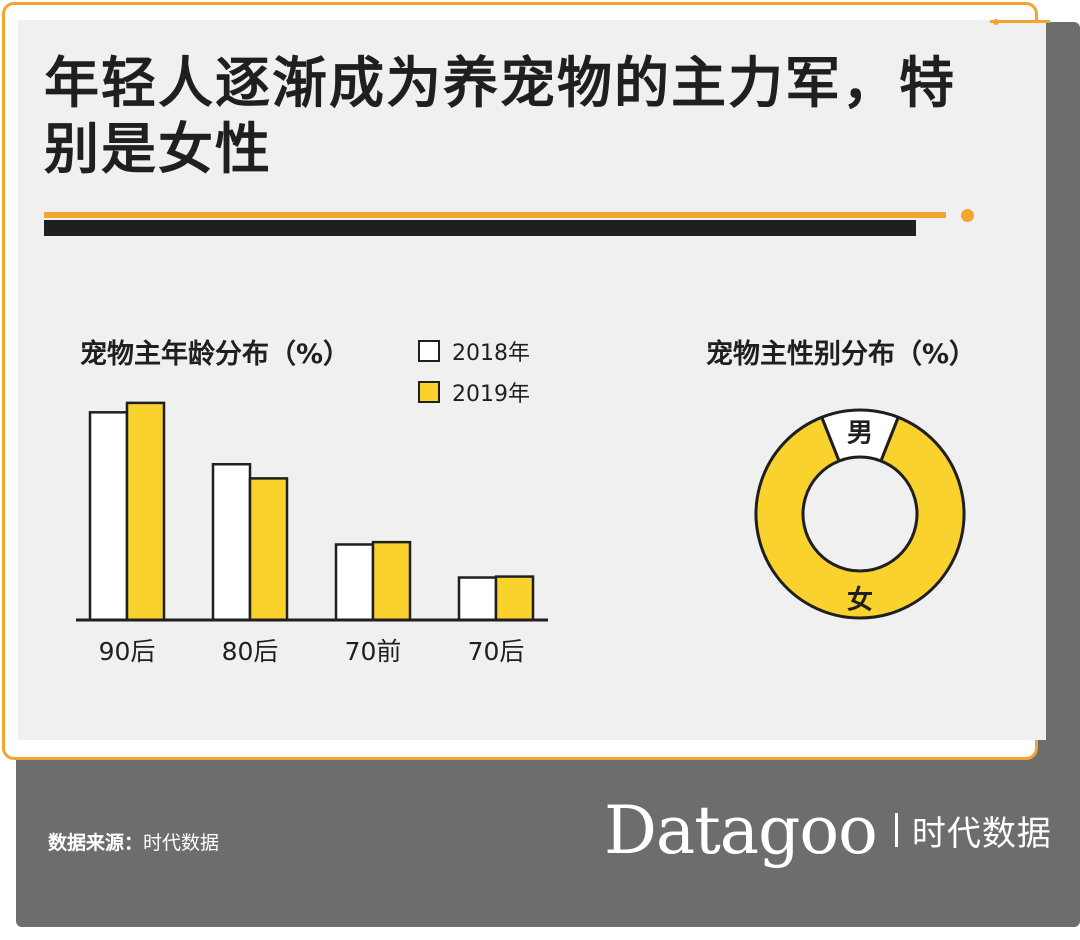 Image resolution: width=1080 pixels, height=940 pixels. I want to click on corner-accent-dot, so click(996, 22).